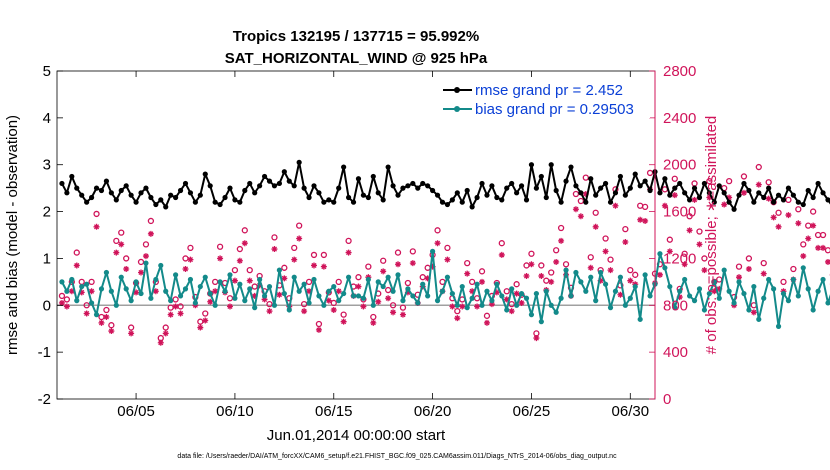 This screenshot has width=830, height=470. I want to click on y-left-tick-label: 3, so click(47, 165).